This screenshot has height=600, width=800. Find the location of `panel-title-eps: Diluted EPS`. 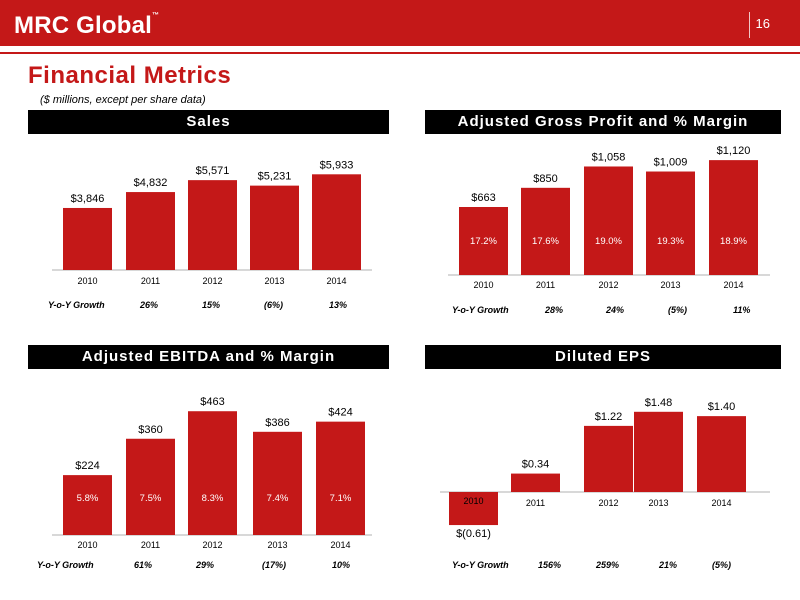

panel-title-eps: Diluted EPS is located at coordinates (603, 357).